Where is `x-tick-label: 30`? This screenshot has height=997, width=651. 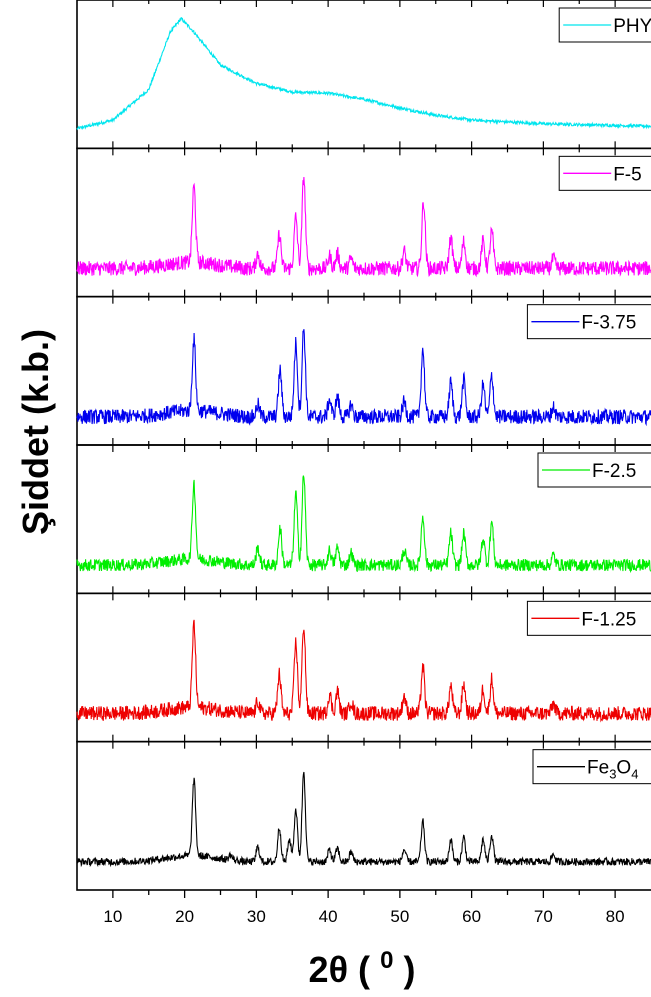 x-tick-label: 30 is located at coordinates (256, 916).